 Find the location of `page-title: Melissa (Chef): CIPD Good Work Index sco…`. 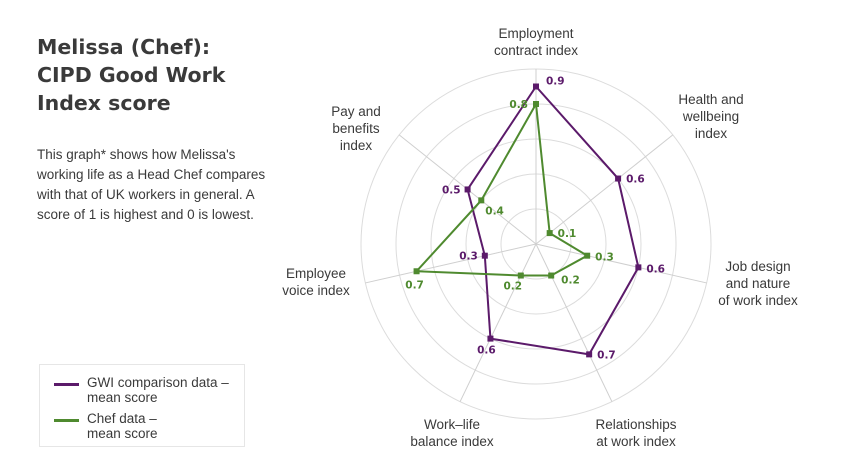

page-title: Melissa (Chef): CIPD Good Work Index sco… is located at coordinates (157, 75).